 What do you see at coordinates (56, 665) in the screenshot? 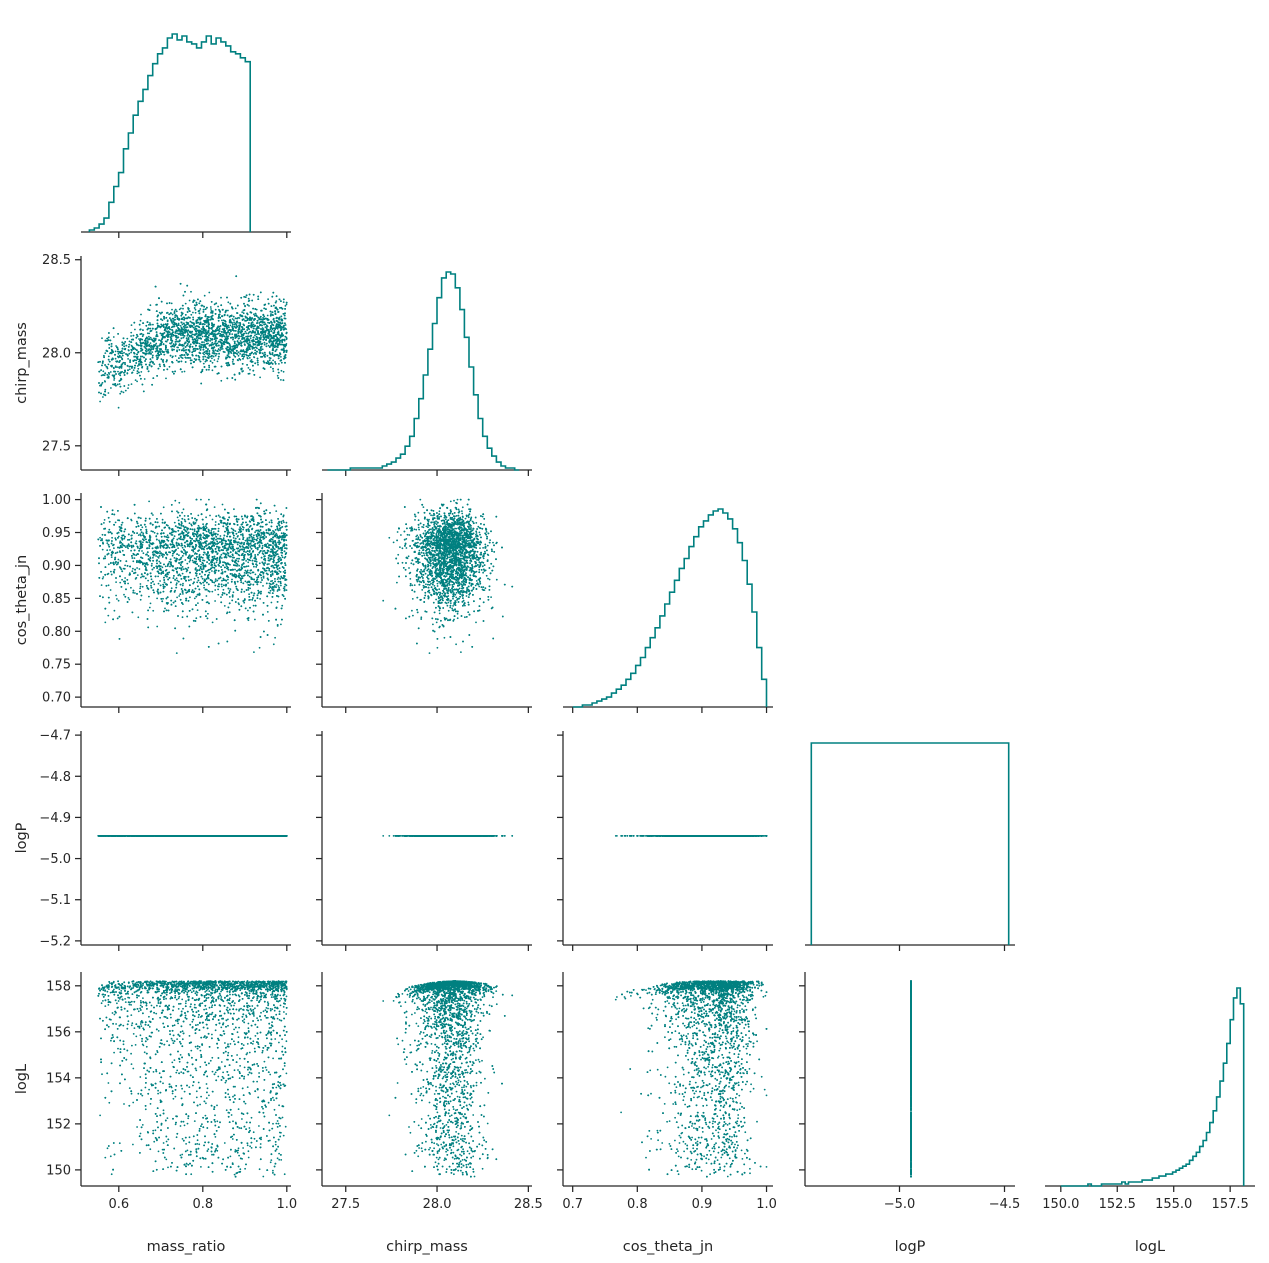
I see `y-tick-label: 0.75` at bounding box center [56, 665].